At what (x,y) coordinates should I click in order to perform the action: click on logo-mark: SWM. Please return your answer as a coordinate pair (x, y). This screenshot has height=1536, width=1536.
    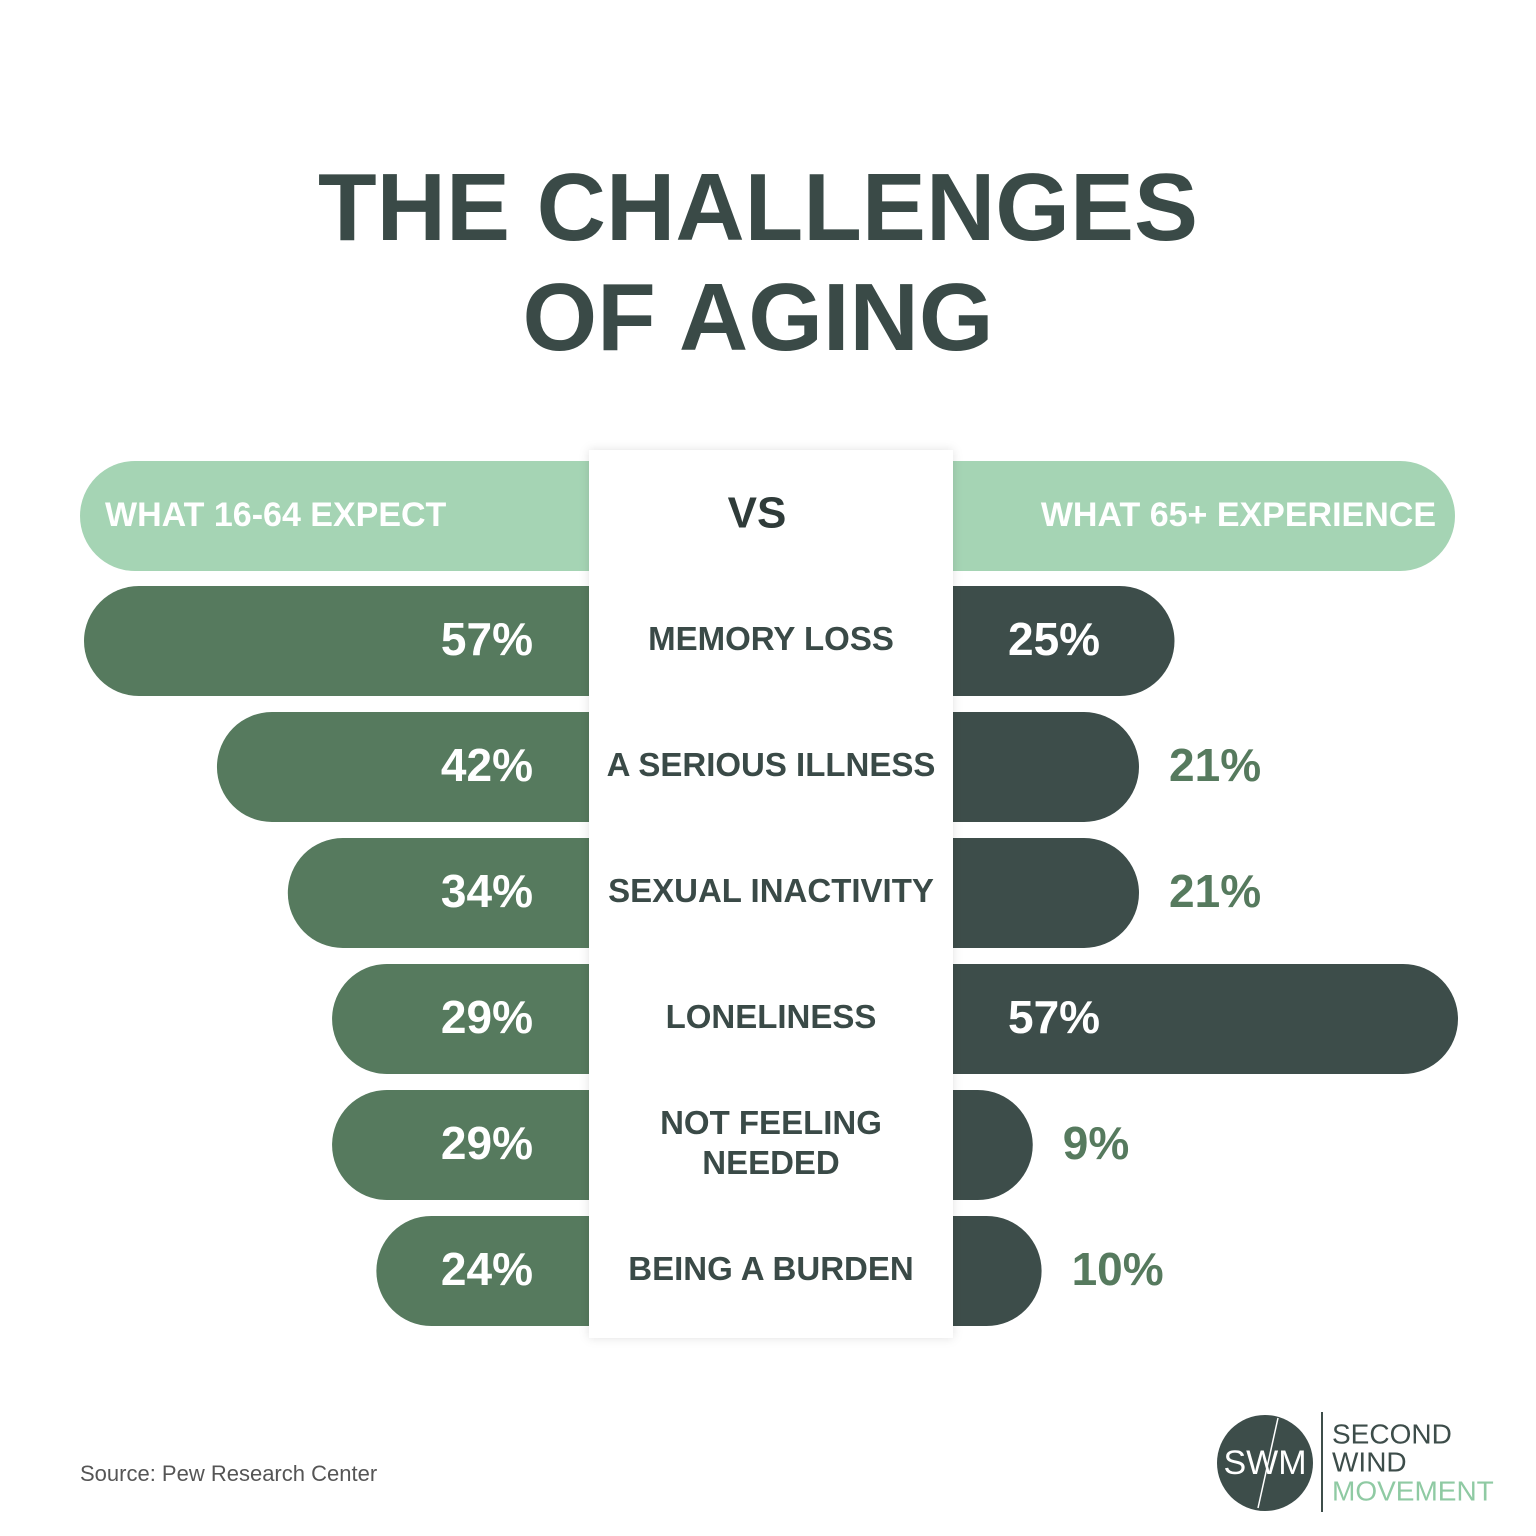
    Looking at the image, I should click on (1264, 1463).